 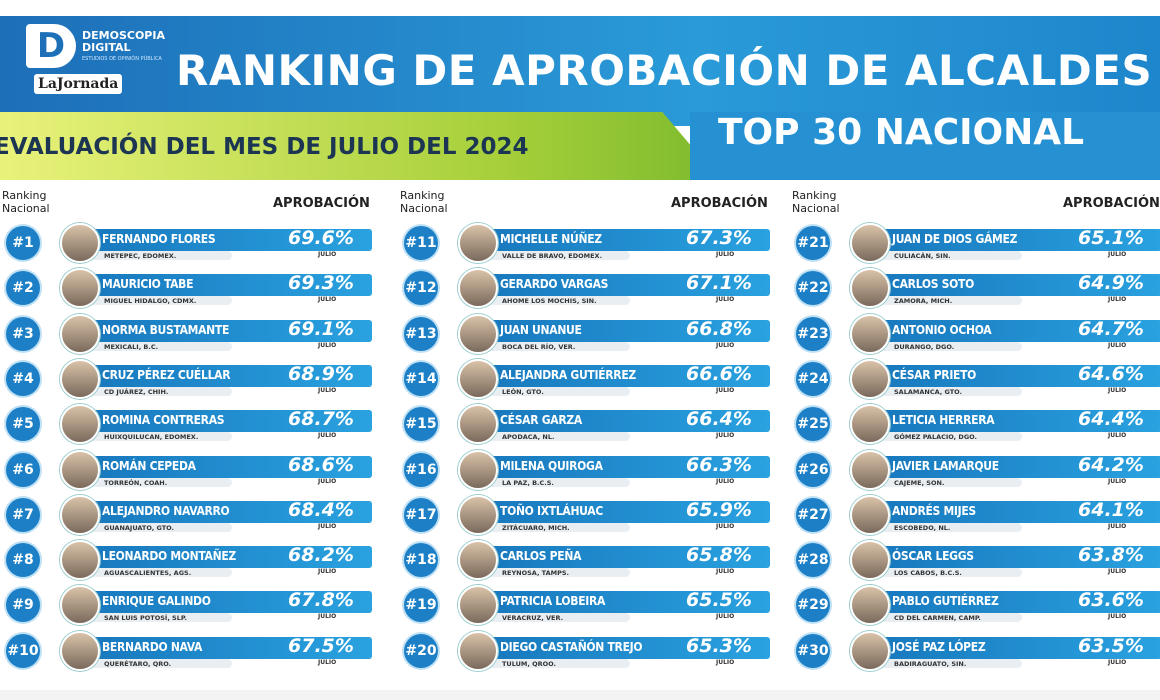 I want to click on place: REYNOSA, TAMPS., so click(x=536, y=573).